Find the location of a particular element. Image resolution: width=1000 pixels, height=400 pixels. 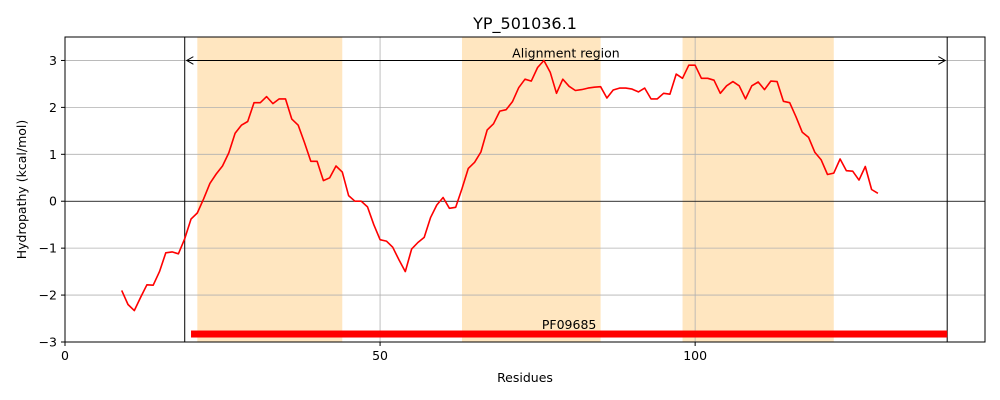

domain-bar-label: PF09685 is located at coordinates (569, 324).